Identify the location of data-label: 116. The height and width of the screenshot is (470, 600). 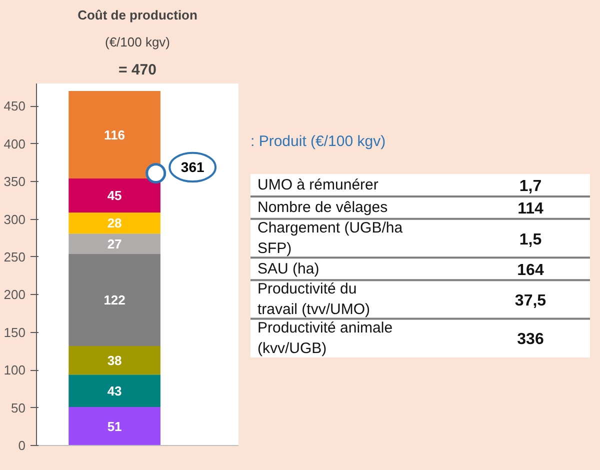
(115, 134).